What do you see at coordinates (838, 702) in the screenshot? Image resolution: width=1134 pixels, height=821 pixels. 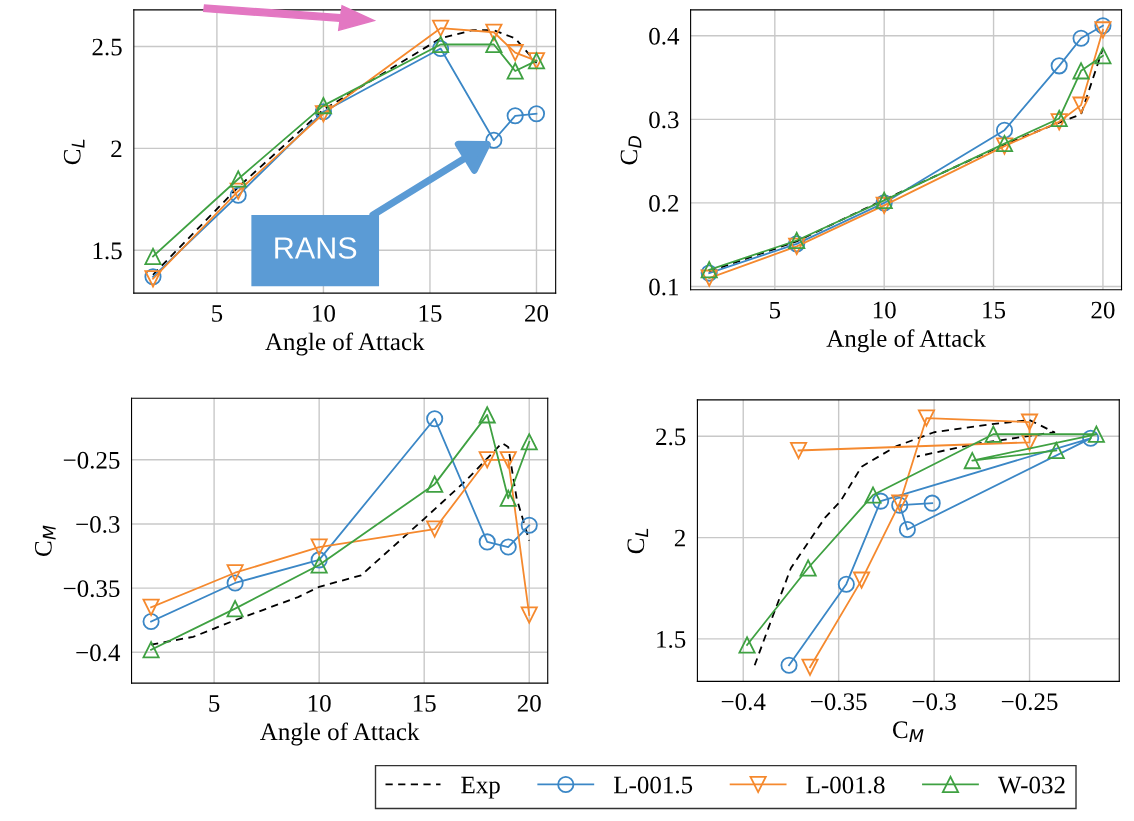 I see `x-tick-label: −0.35` at bounding box center [838, 702].